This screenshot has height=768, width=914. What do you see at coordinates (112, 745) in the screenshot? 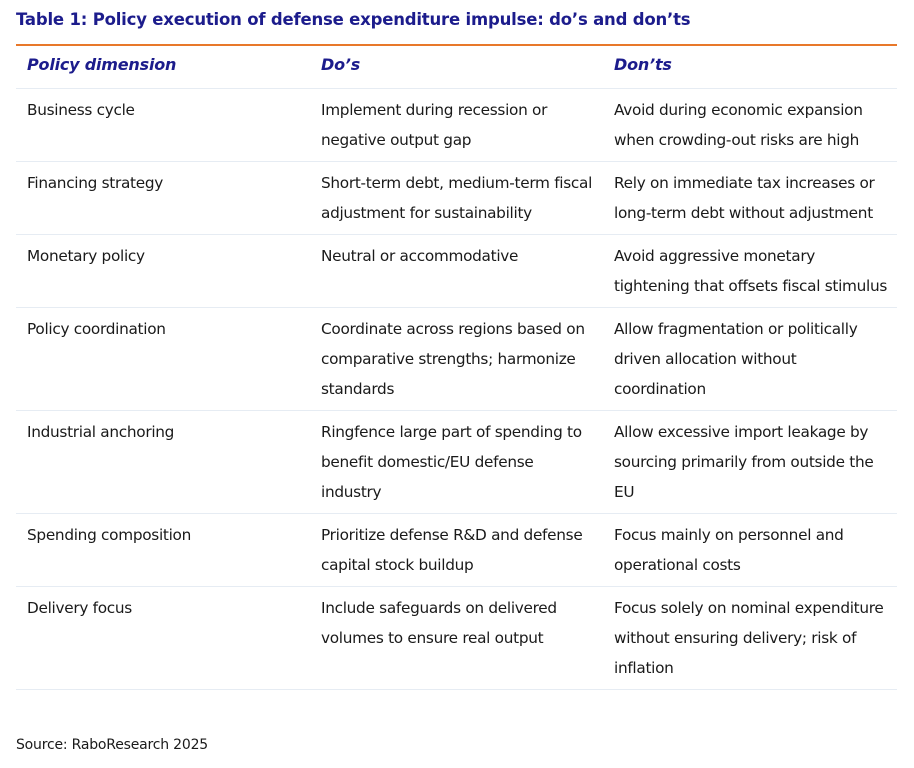
I see `source-note: Source: RaboResearch 2025` at bounding box center [112, 745].